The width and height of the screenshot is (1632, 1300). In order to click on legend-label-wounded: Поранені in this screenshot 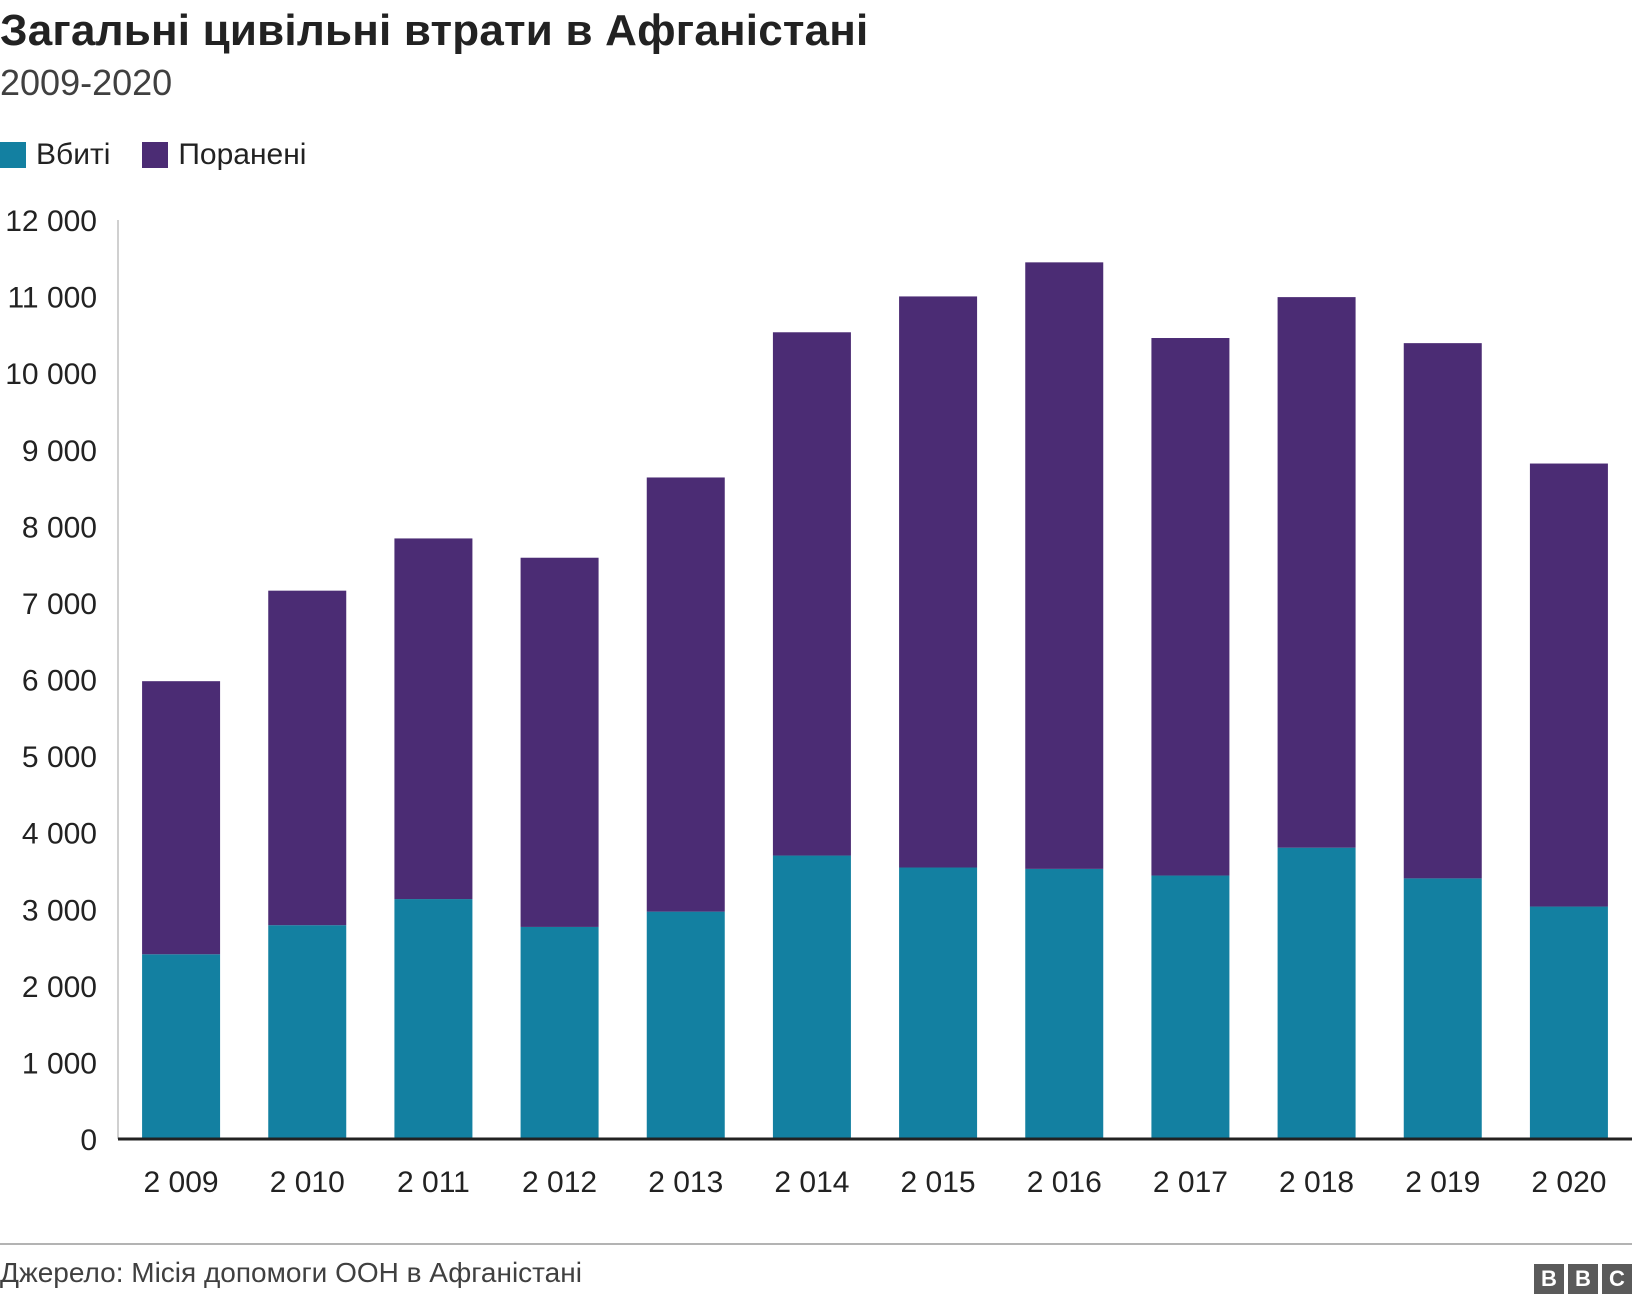, I will do `click(242, 154)`.